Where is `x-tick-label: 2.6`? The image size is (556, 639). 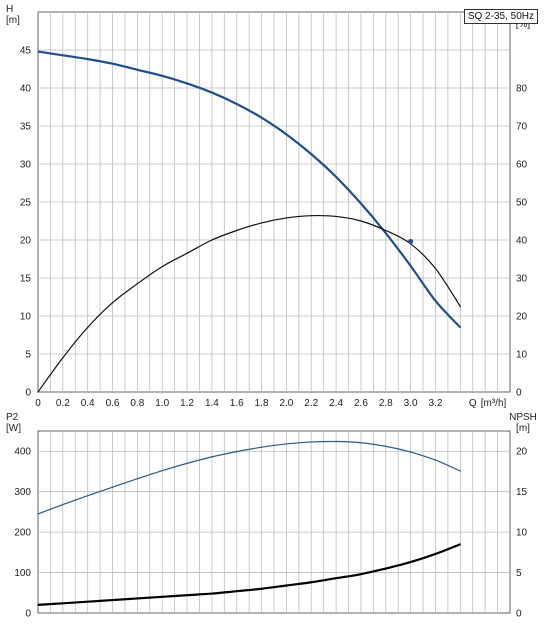 x-tick-label: 2.6 is located at coordinates (361, 403).